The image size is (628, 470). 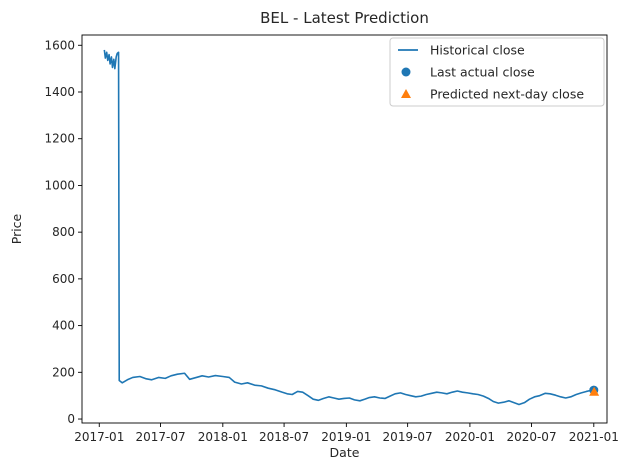 I want to click on y-tick-label: 400, so click(x=63, y=326).